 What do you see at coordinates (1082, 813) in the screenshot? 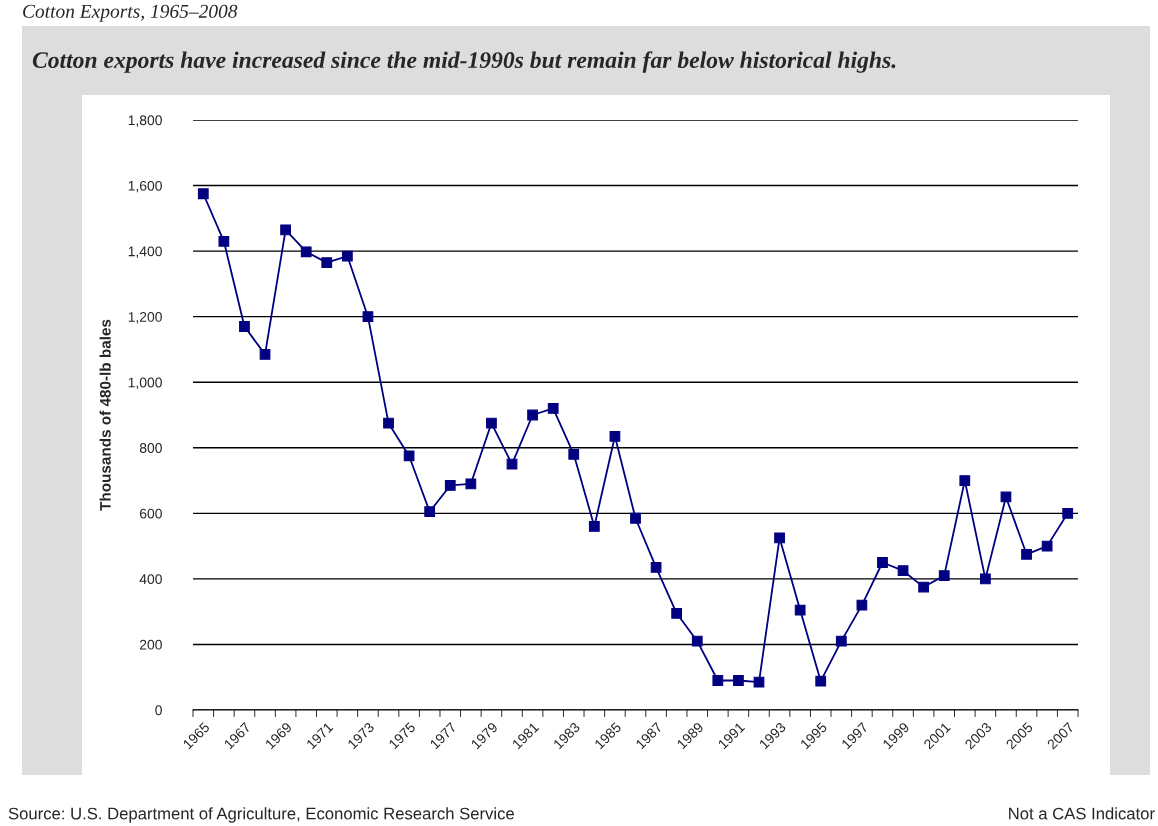
I see `text: Not a CAS Indicator` at bounding box center [1082, 813].